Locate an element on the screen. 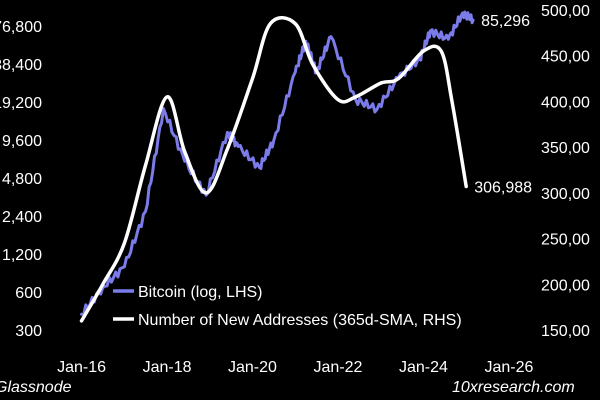 The width and height of the screenshot is (600, 400). left-tick-label: 38,400 is located at coordinates (21, 65).